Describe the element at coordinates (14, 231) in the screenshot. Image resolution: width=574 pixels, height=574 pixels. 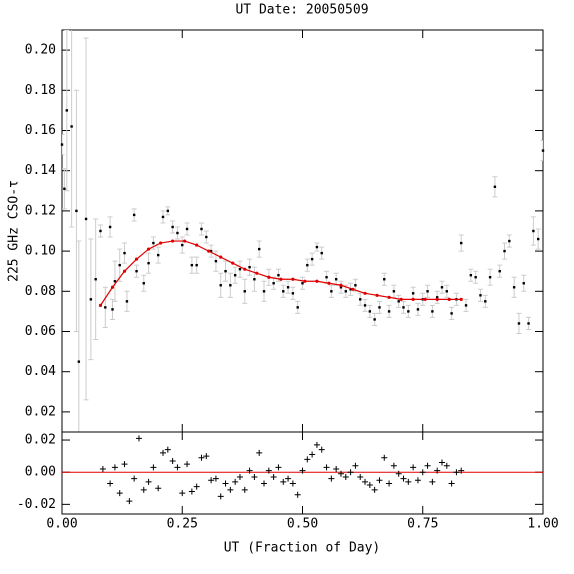
I see `y-axis-label: 225 GHz CSO-τ` at that location.